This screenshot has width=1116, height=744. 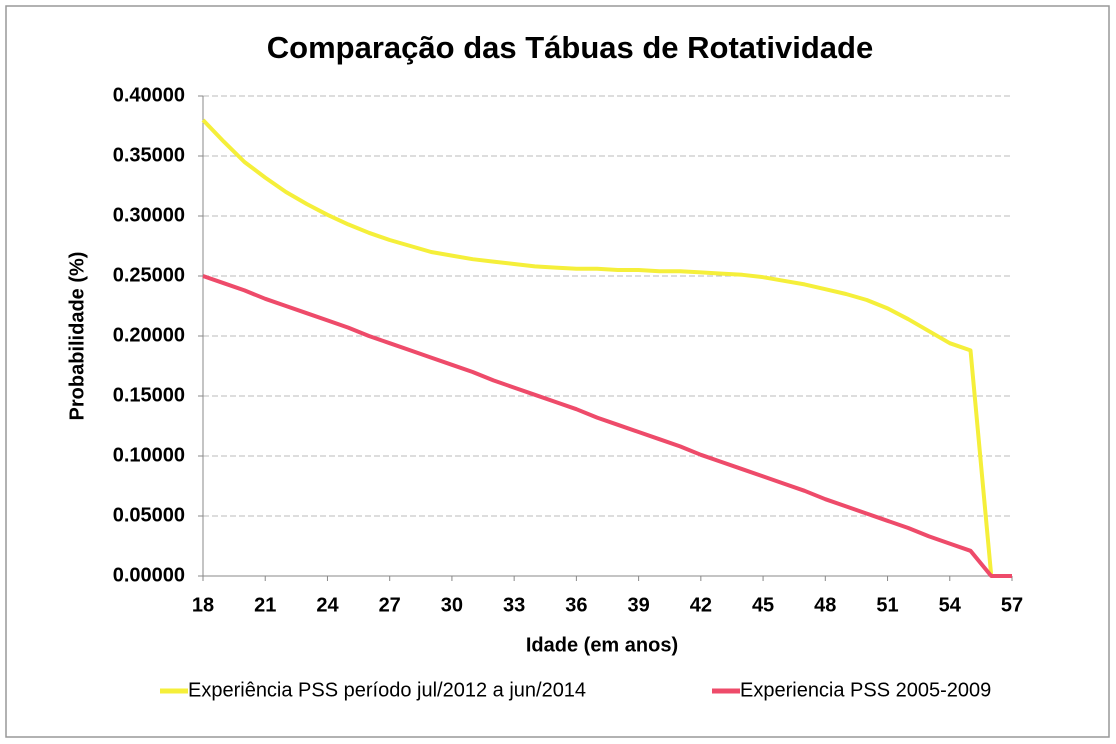 What do you see at coordinates (149, 275) in the screenshot?
I see `y-tick-label: 0.25000` at bounding box center [149, 275].